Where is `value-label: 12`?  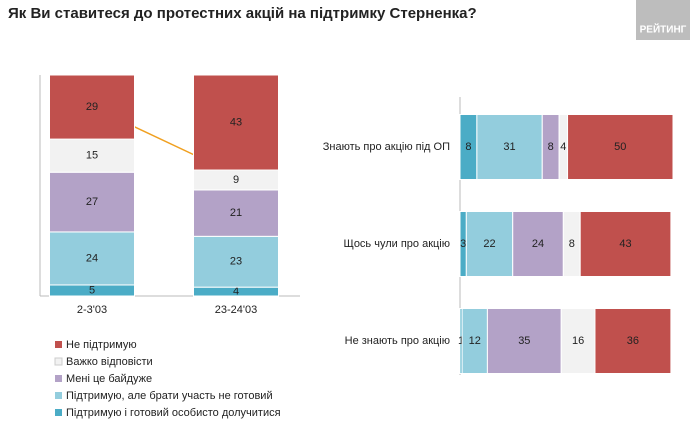 value-label: 12 is located at coordinates (475, 341).